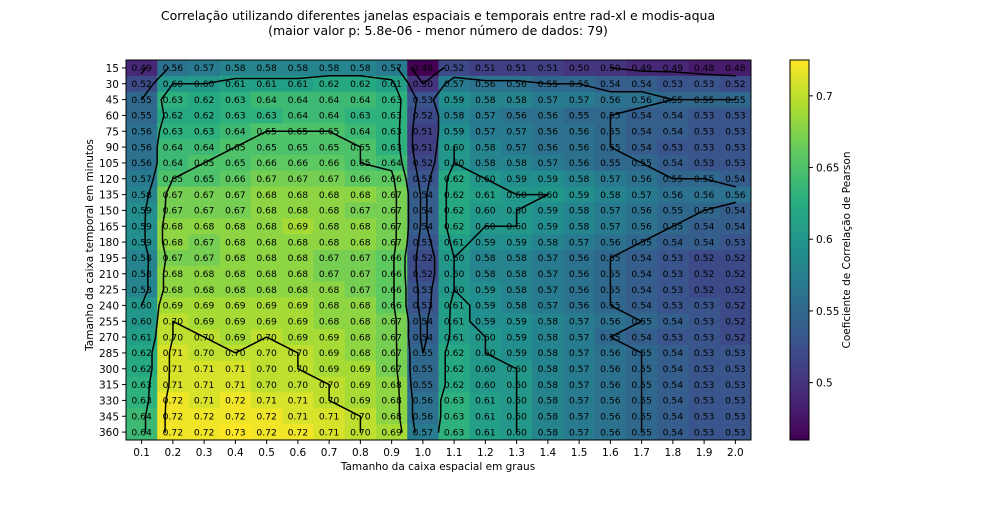 This screenshot has height=508, width=1008. What do you see at coordinates (109, 291) in the screenshot?
I see `y-tick-label: 225` at bounding box center [109, 291].